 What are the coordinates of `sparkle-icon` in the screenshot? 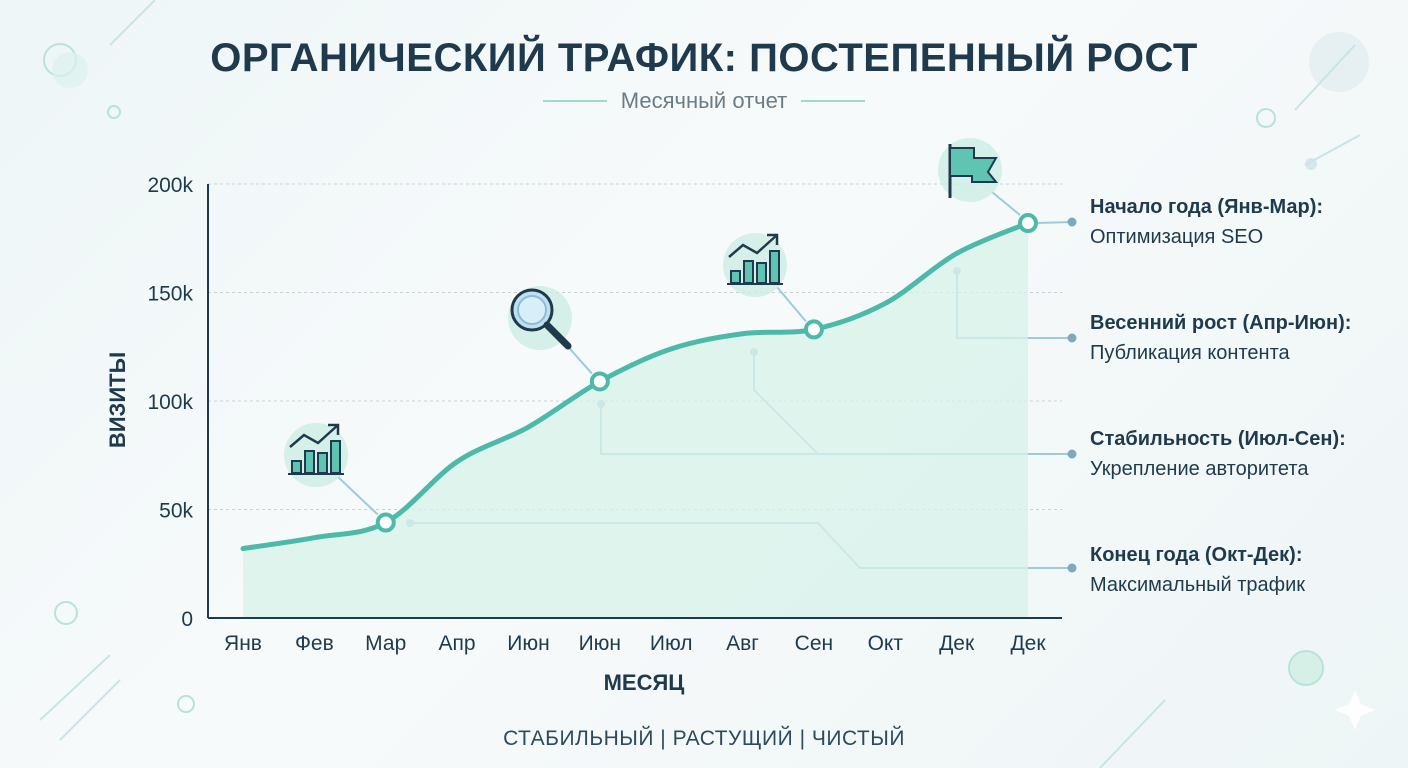 It's located at (1355, 710).